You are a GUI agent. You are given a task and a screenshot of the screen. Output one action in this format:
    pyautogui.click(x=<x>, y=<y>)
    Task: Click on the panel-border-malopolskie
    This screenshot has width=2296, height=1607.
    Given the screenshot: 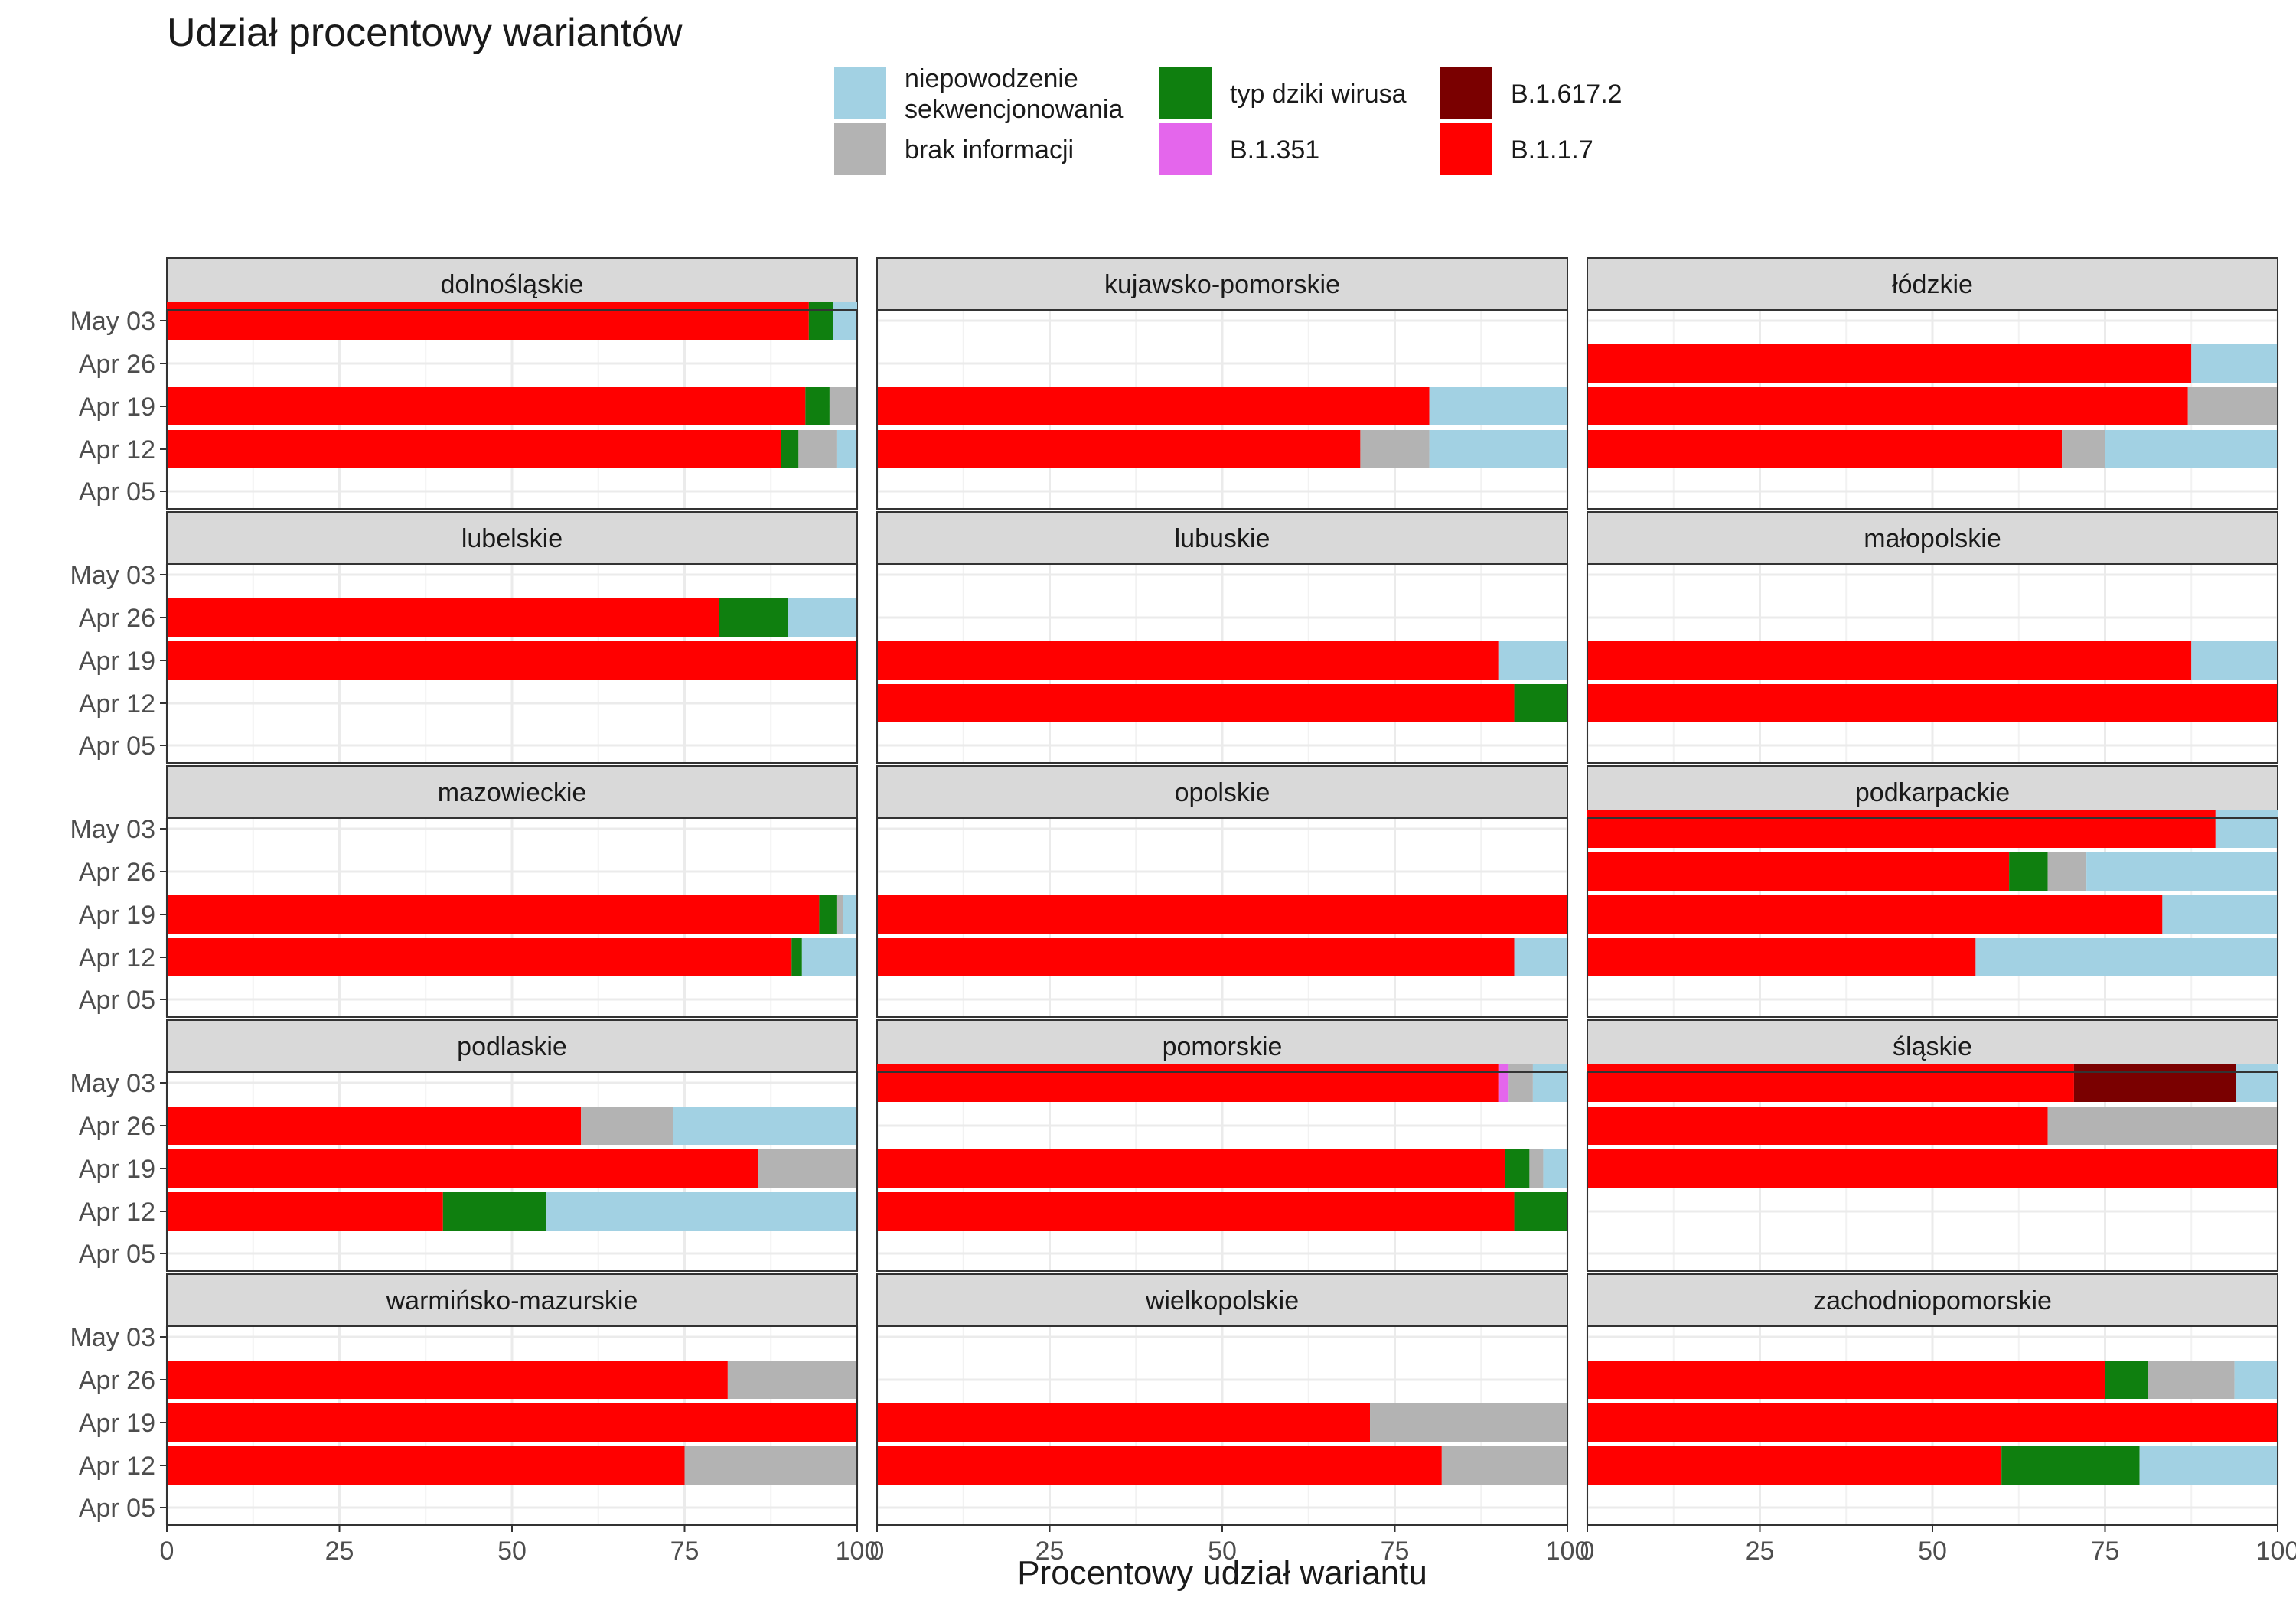 What is the action you would take?
    pyautogui.click(x=1932, y=663)
    